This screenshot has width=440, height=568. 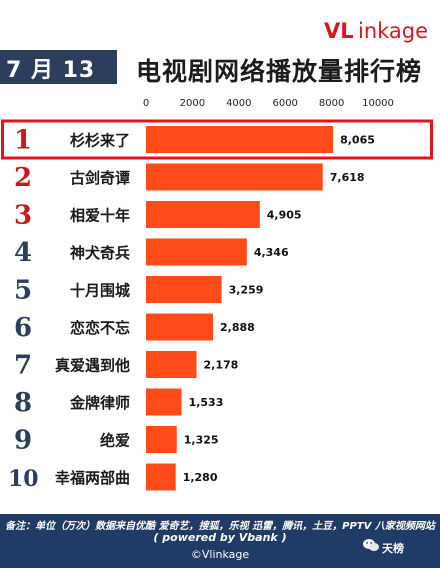 What do you see at coordinates (100, 291) in the screenshot?
I see `category-label: 十月围城` at bounding box center [100, 291].